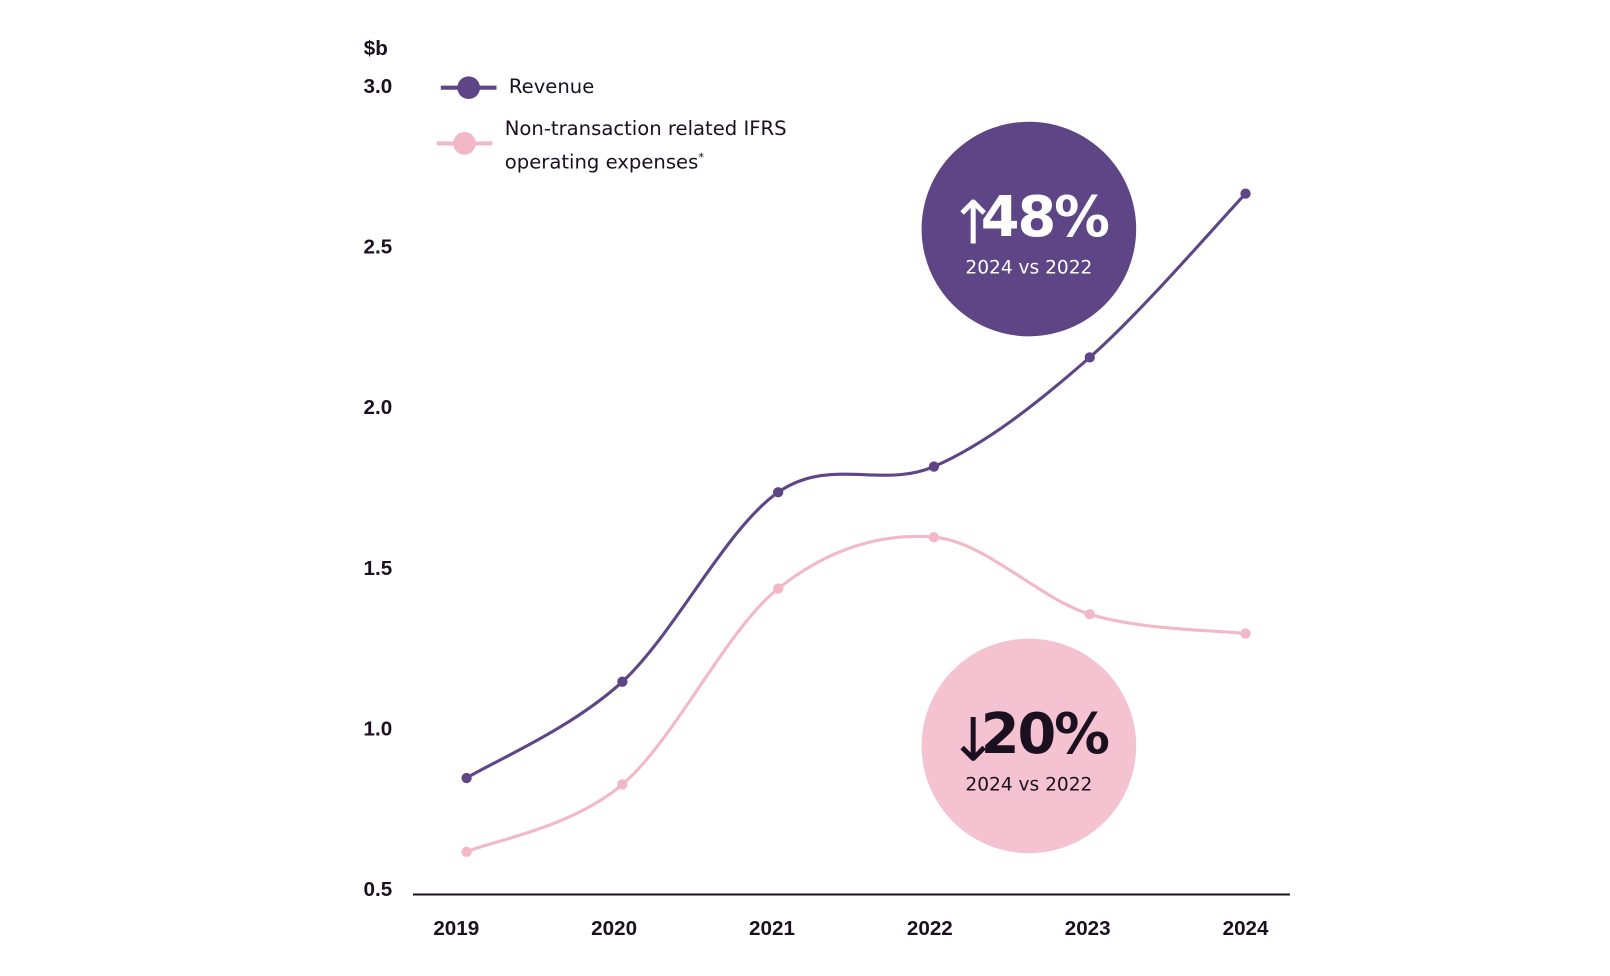 This screenshot has width=1610, height=976. I want to click on legend-label: Revenue, so click(679, 87).